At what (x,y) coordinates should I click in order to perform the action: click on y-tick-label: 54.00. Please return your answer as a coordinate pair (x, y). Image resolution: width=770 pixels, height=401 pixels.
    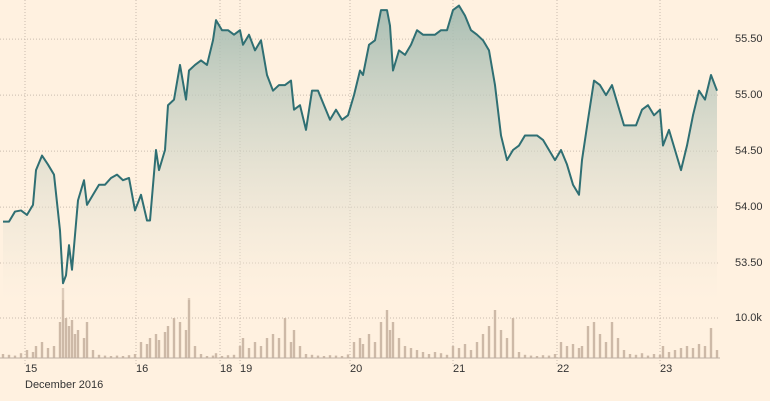
    Looking at the image, I should click on (749, 207).